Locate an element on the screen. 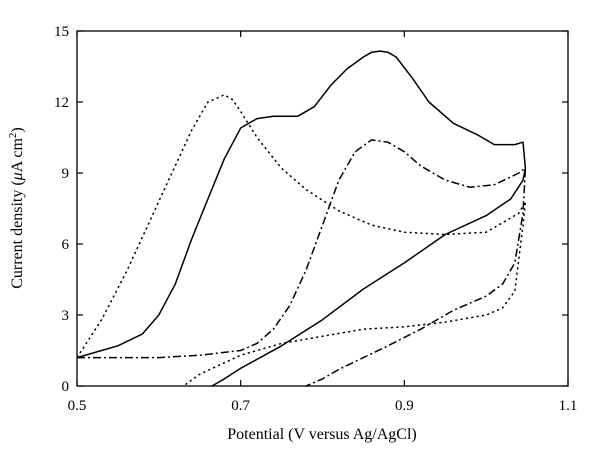 This screenshot has height=463, width=600. y-axis-title-end: ) is located at coordinates (17, 129).